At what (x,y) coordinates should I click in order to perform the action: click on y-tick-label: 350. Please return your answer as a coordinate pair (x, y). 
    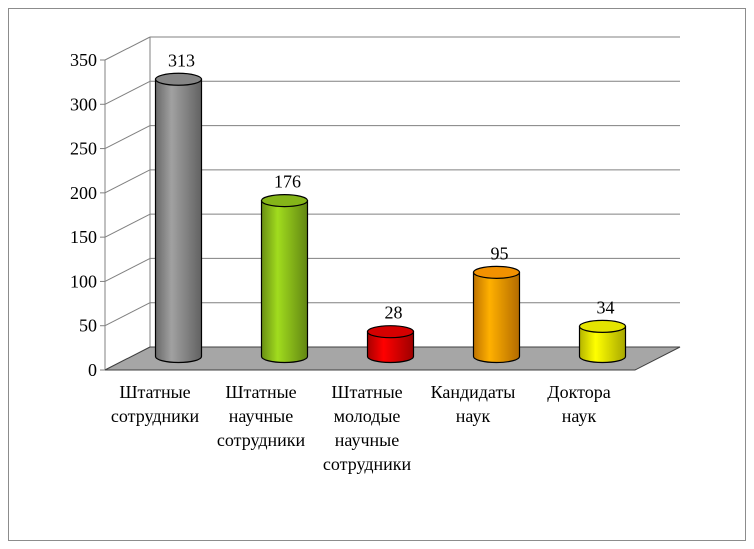
    Looking at the image, I should click on (83, 60).